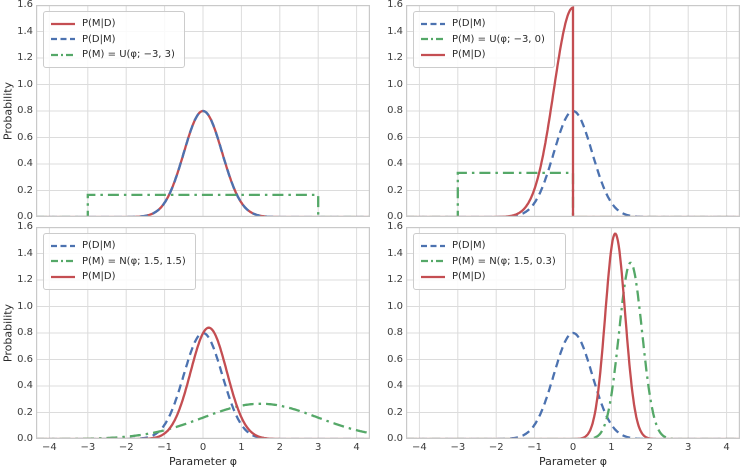 This screenshot has width=748, height=475. I want to click on series-line-red, so click(203, 382).